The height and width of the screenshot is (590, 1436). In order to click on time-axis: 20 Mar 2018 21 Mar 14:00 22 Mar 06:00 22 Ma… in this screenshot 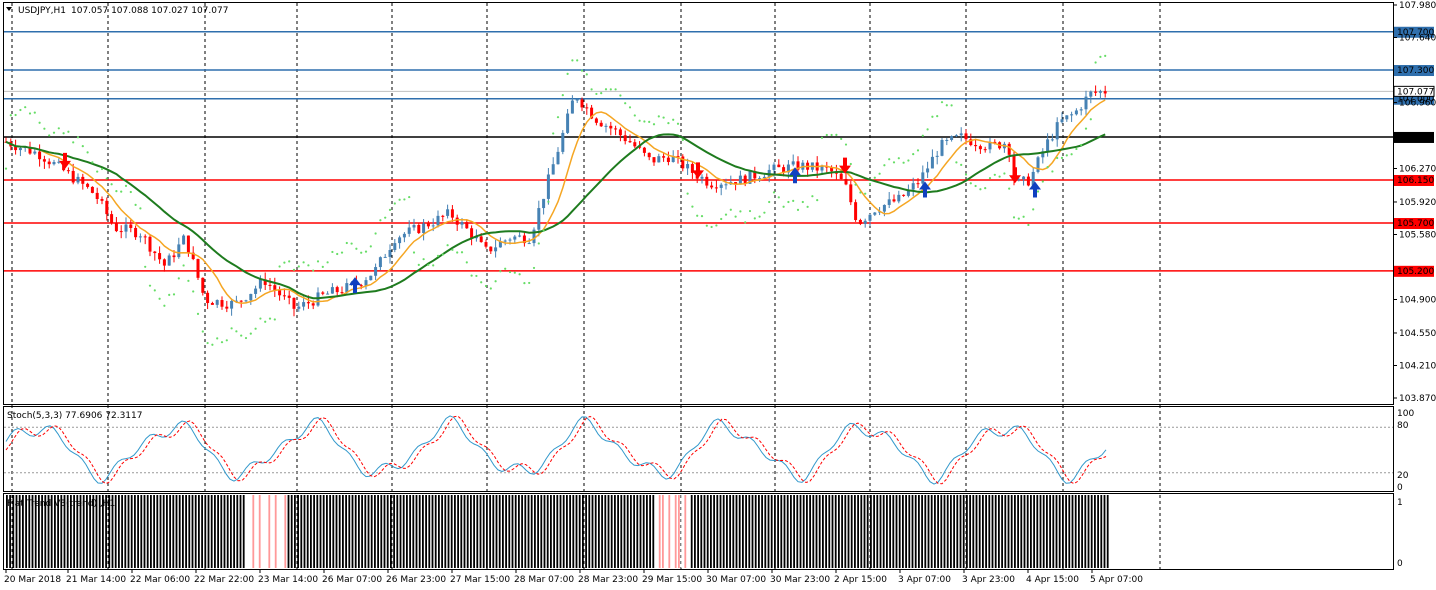, I will do `click(573, 577)`.